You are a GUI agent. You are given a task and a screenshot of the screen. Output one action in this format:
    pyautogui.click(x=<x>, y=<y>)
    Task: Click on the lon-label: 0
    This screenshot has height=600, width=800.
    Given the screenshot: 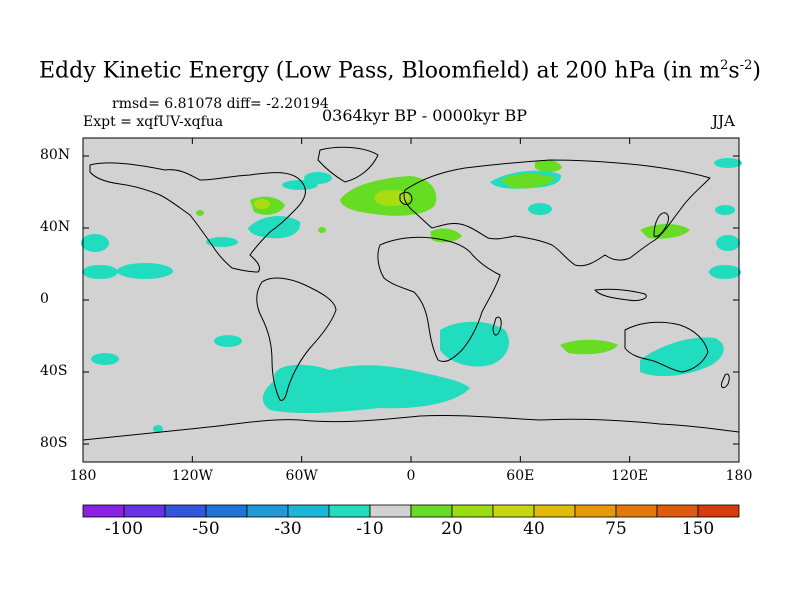 What is the action you would take?
    pyautogui.click(x=411, y=476)
    